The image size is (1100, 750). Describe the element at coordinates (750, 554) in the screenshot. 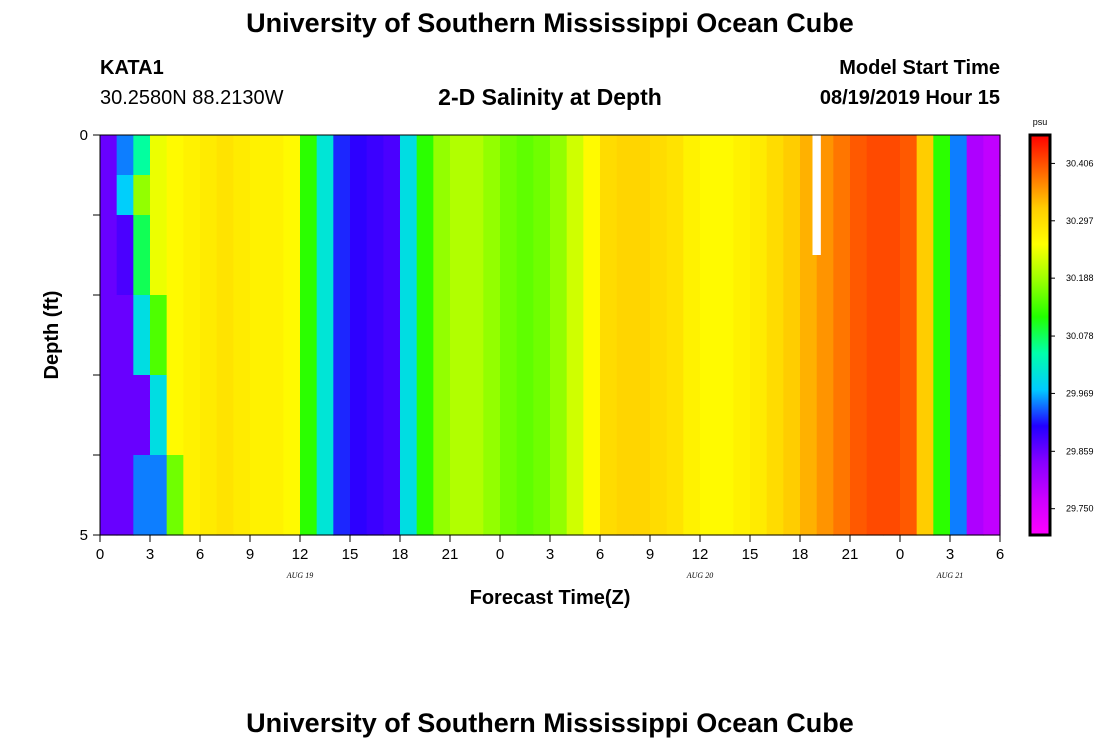

I see `x-tick-label: 15` at that location.